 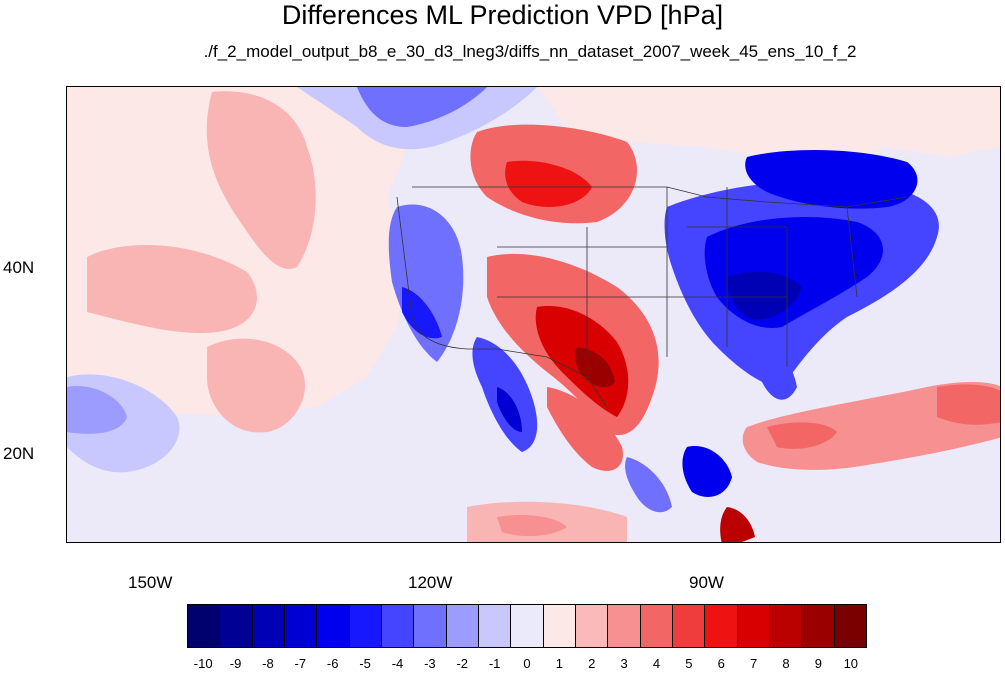 What do you see at coordinates (764, 295) in the screenshot?
I see `ohio-valley-negative-core` at bounding box center [764, 295].